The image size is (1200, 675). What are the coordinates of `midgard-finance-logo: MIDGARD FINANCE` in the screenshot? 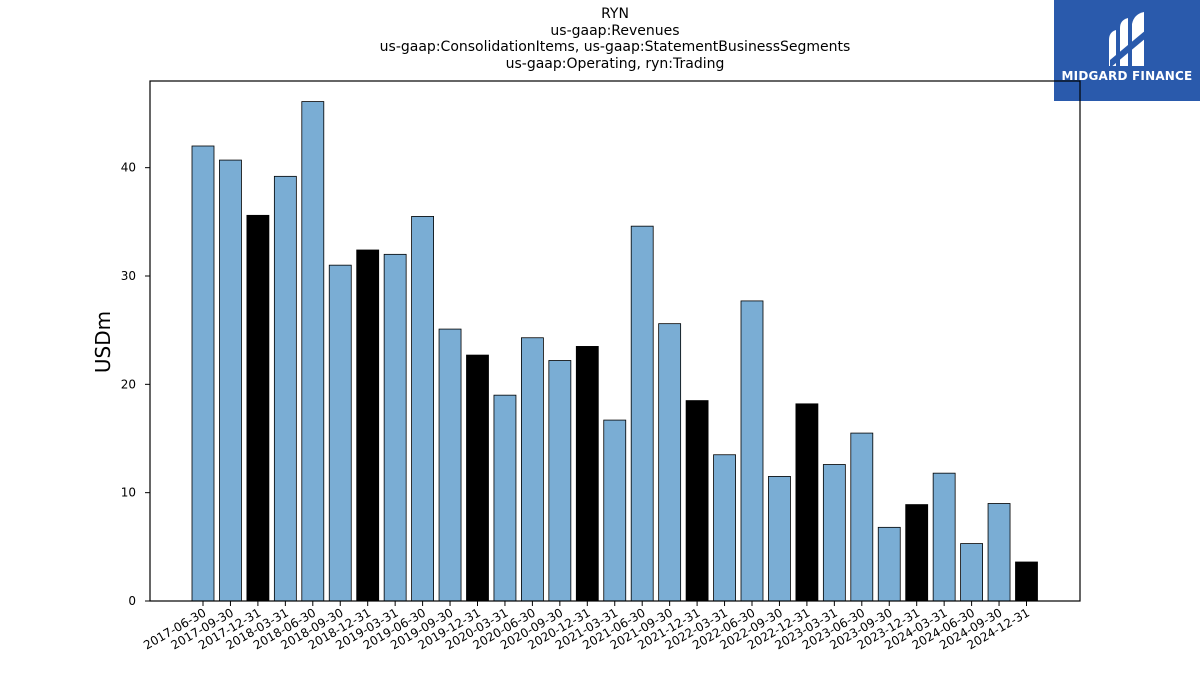 It's located at (1127, 50).